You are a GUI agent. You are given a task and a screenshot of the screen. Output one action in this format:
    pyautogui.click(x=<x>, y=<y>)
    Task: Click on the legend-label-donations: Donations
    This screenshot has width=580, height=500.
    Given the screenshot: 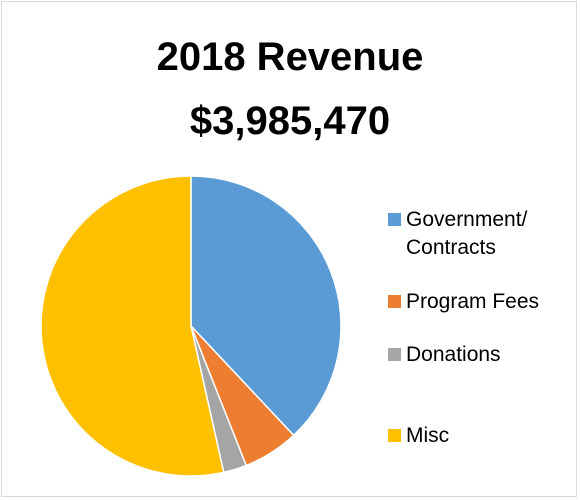 What is the action you would take?
    pyautogui.click(x=453, y=354)
    